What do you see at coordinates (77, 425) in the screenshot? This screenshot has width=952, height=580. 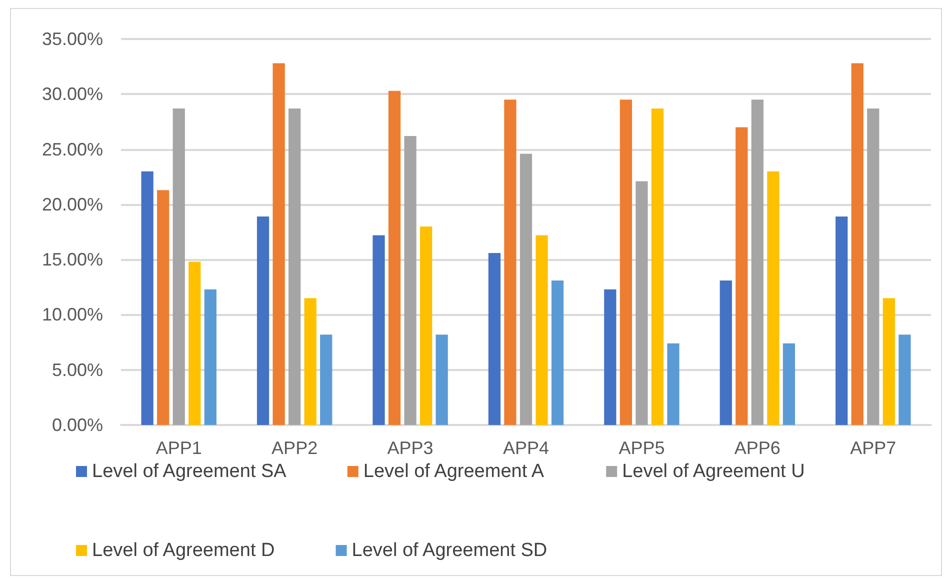 I see `y-tick-label: 0.00%` at bounding box center [77, 425].